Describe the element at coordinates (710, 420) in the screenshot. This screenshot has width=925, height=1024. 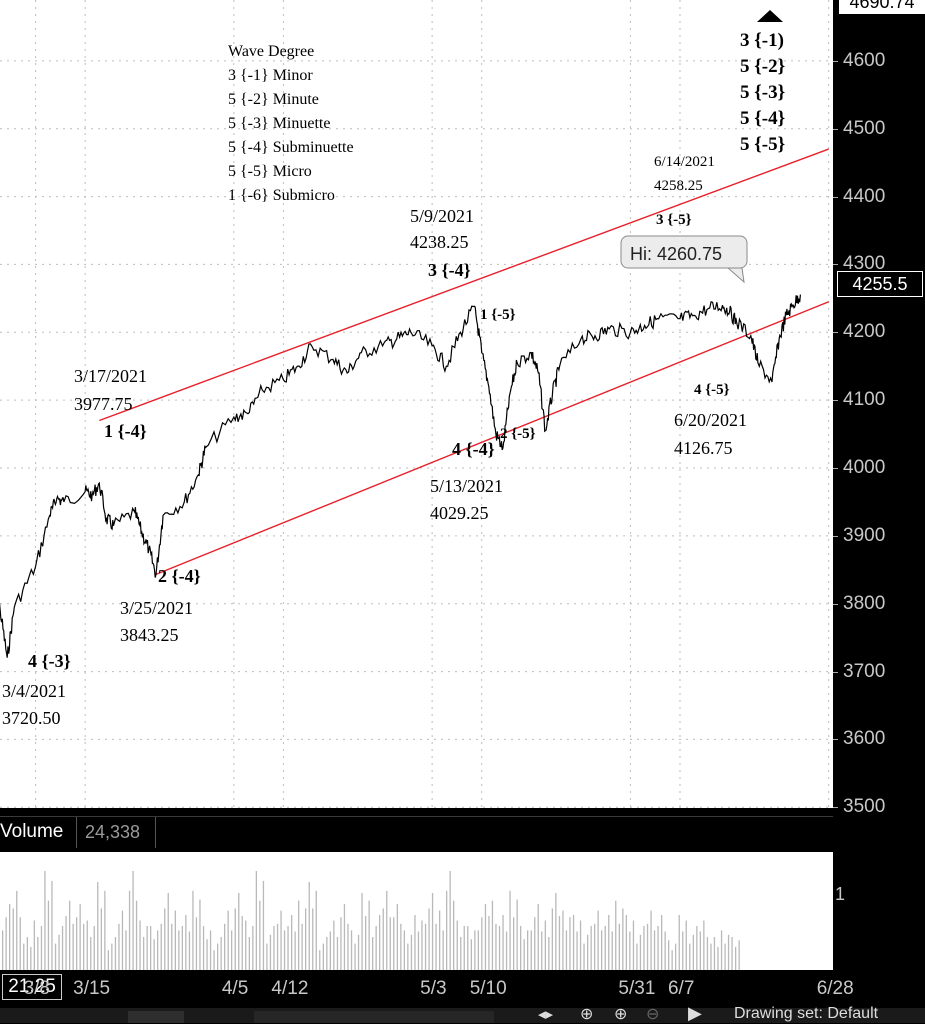
I see `annotation-date: 6/20/2021` at that location.